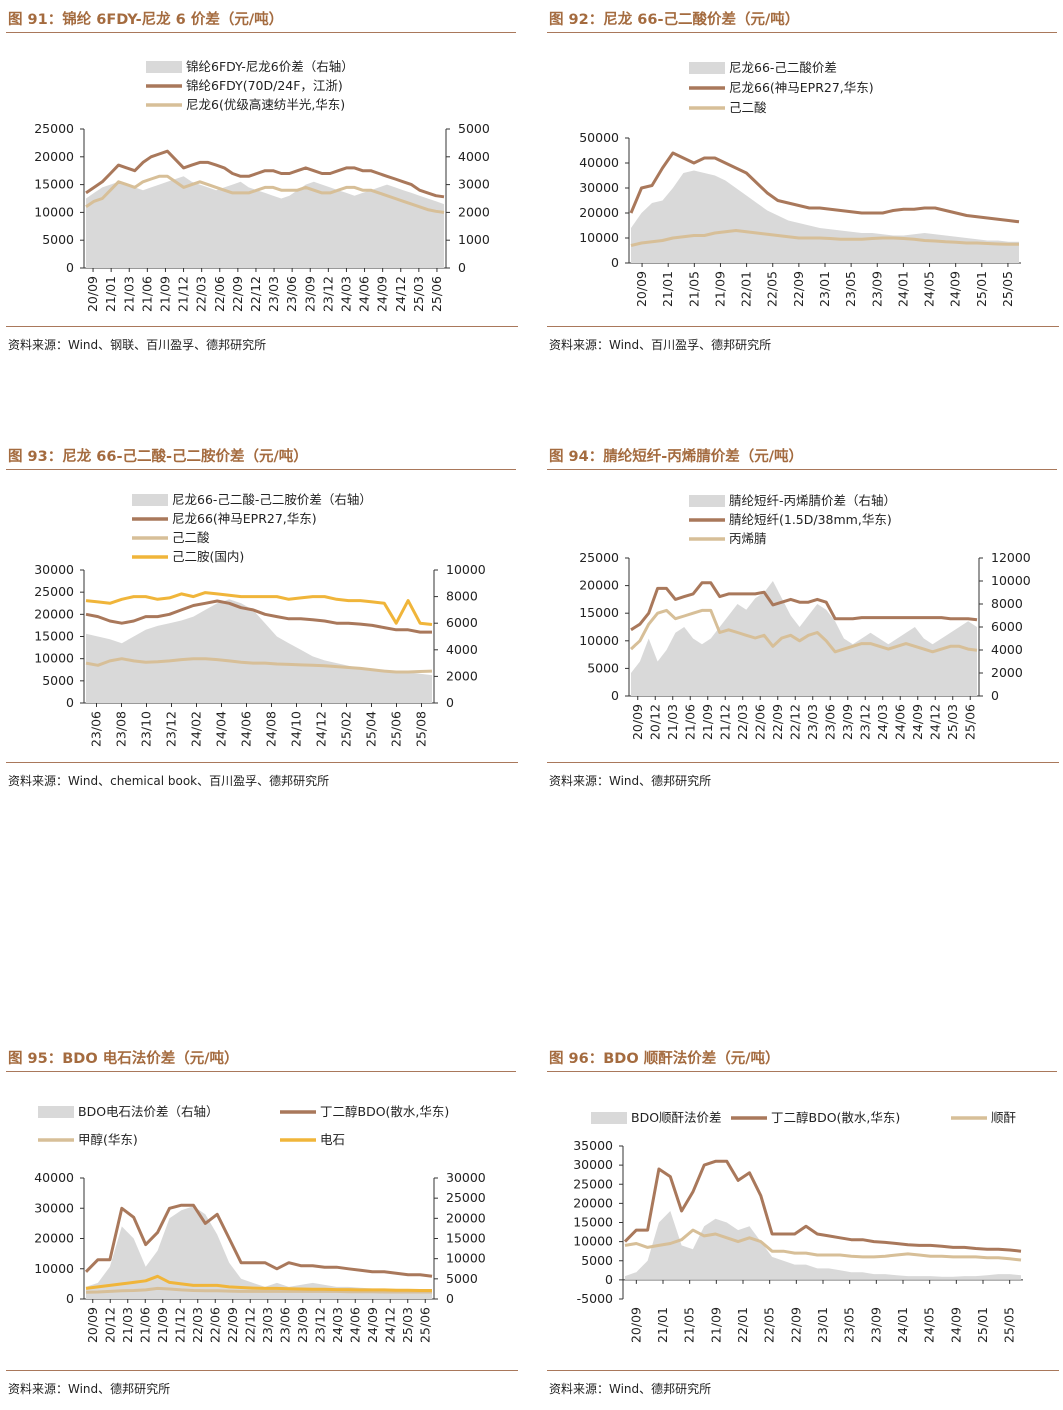  What do you see at coordinates (54, 636) in the screenshot?
I see `y-tick-label: 15000` at bounding box center [54, 636].